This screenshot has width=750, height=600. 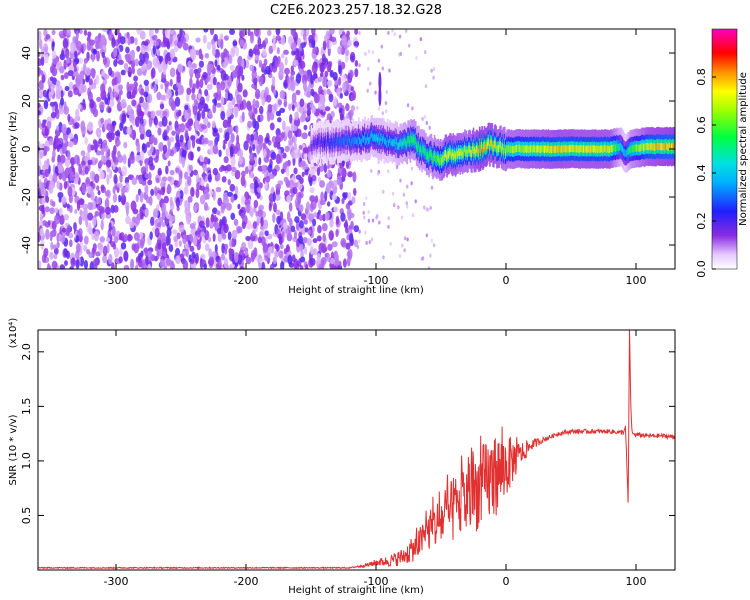 What do you see at coordinates (246, 280) in the screenshot?
I see `spectrogram-x-tick-label: -200` at bounding box center [246, 280].